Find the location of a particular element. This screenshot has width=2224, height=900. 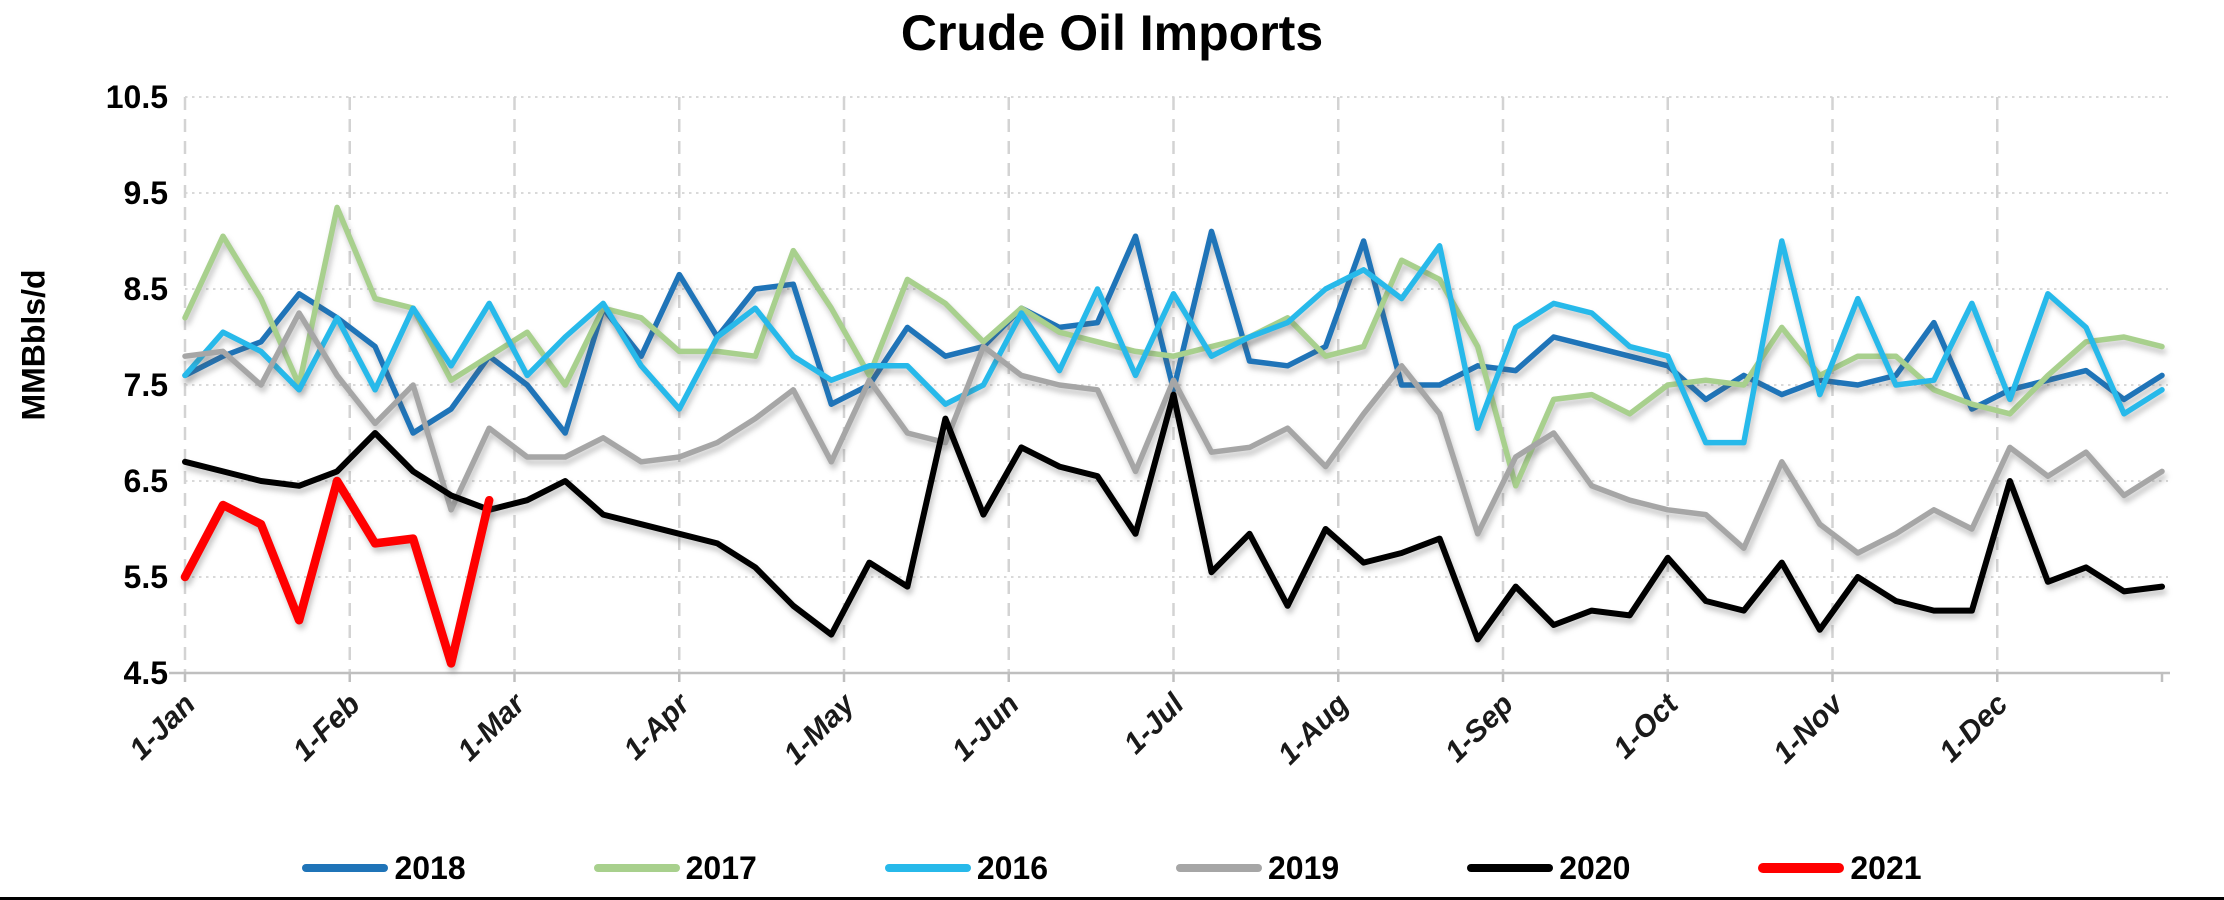

legend-label-2020: 2020 is located at coordinates (1595, 867).